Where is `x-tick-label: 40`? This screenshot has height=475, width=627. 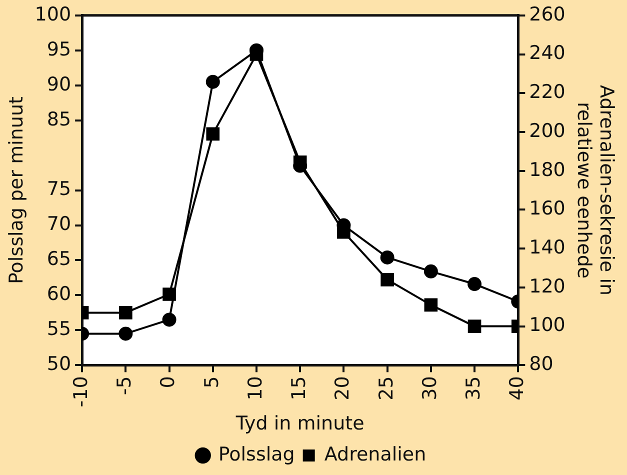
x-tick-label: 40 is located at coordinates (517, 388).